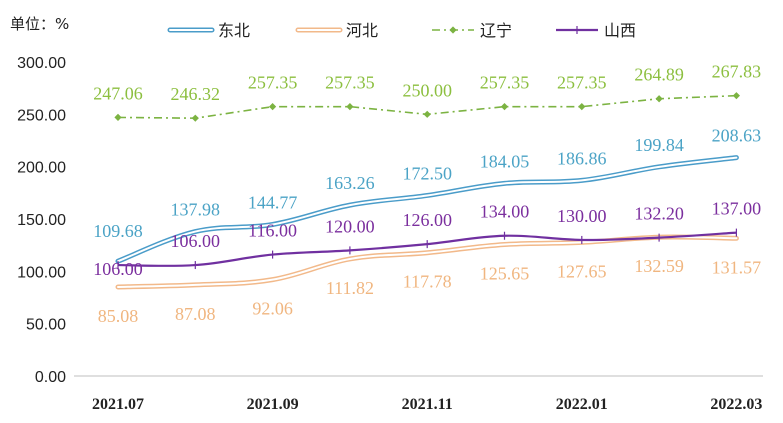 The height and width of the screenshot is (423, 783). What do you see at coordinates (336, 30) in the screenshot?
I see `legend-item: 河北` at bounding box center [336, 30].